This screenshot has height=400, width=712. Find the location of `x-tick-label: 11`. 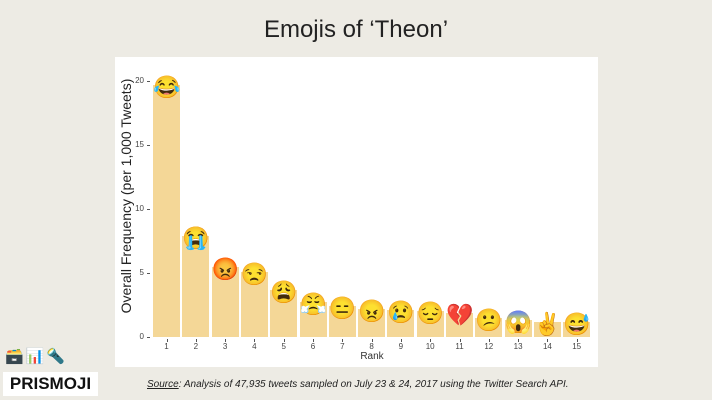

x-tick-label: 11 is located at coordinates (459, 346).